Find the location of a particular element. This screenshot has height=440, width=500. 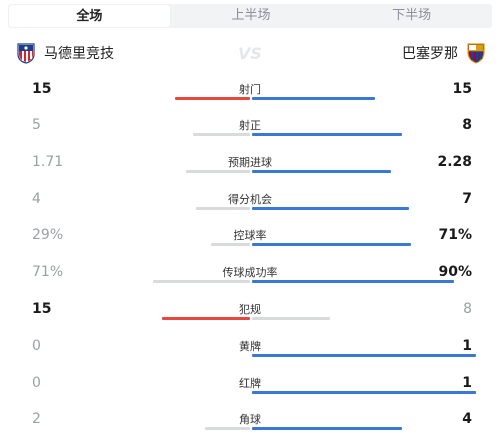

stat-row: 15 犯规 8 is located at coordinates (250, 318).